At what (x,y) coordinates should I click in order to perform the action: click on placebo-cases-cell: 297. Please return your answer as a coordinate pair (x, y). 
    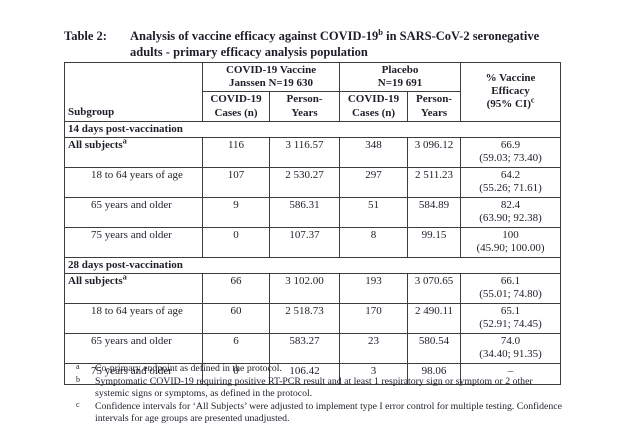
    Looking at the image, I should click on (374, 182).